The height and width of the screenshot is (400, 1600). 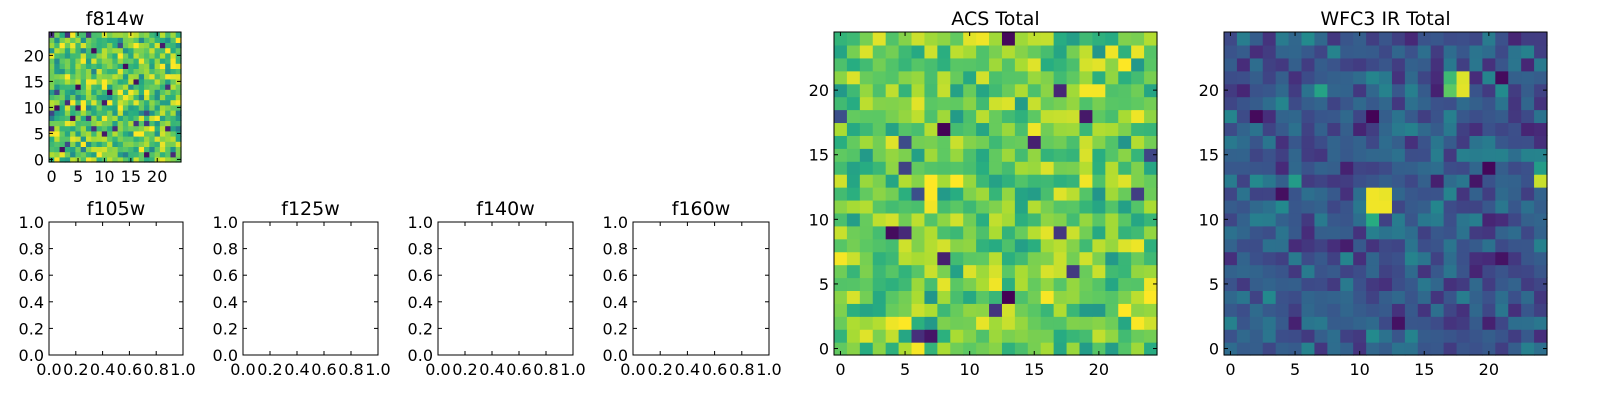 I want to click on x-tick-label: 15, so click(x=1034, y=369).